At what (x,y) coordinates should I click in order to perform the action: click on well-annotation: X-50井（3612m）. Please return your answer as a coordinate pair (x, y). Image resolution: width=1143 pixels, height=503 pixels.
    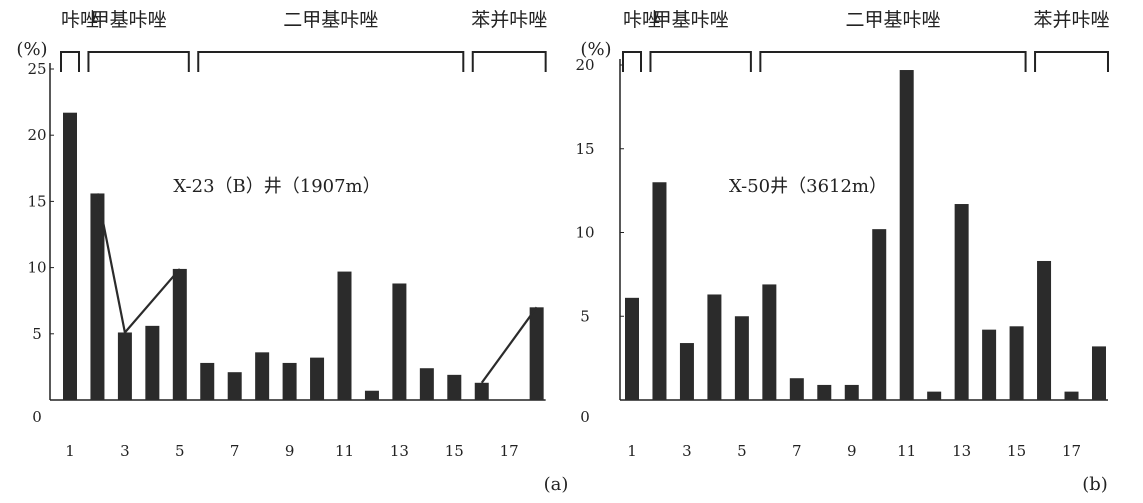
    Looking at the image, I should click on (808, 186).